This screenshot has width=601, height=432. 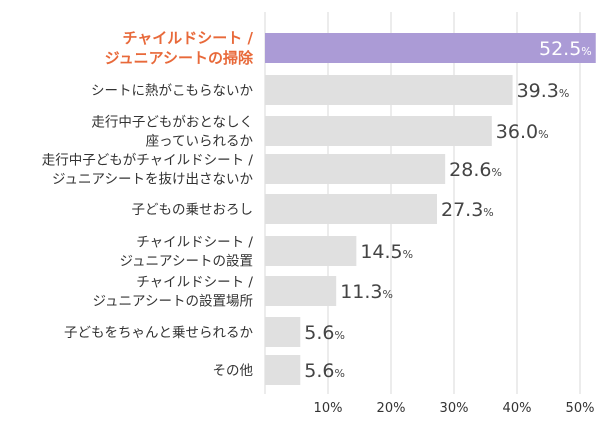 I want to click on x-tick-label-10: 10%, so click(x=328, y=408).